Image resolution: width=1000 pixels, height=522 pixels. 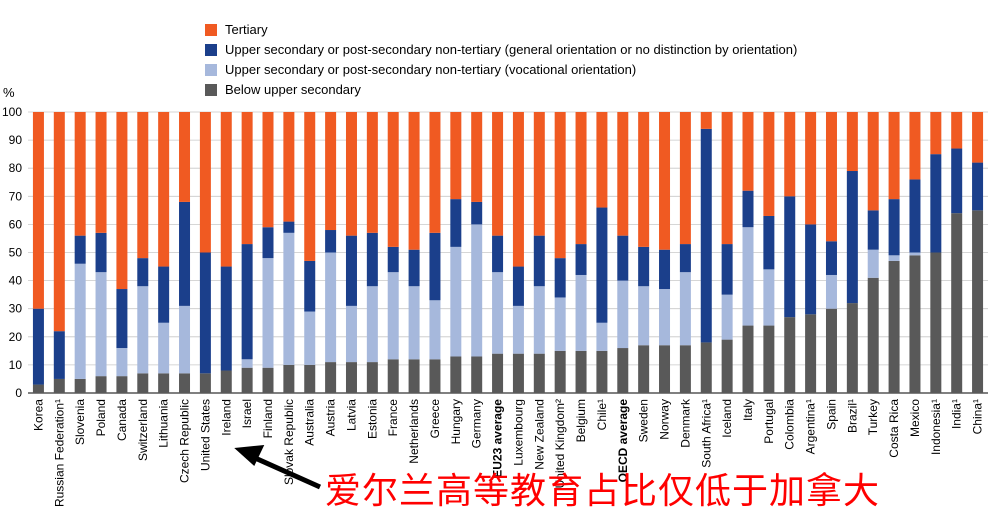 I want to click on x-tick-label: Sweden, so click(x=644, y=420).